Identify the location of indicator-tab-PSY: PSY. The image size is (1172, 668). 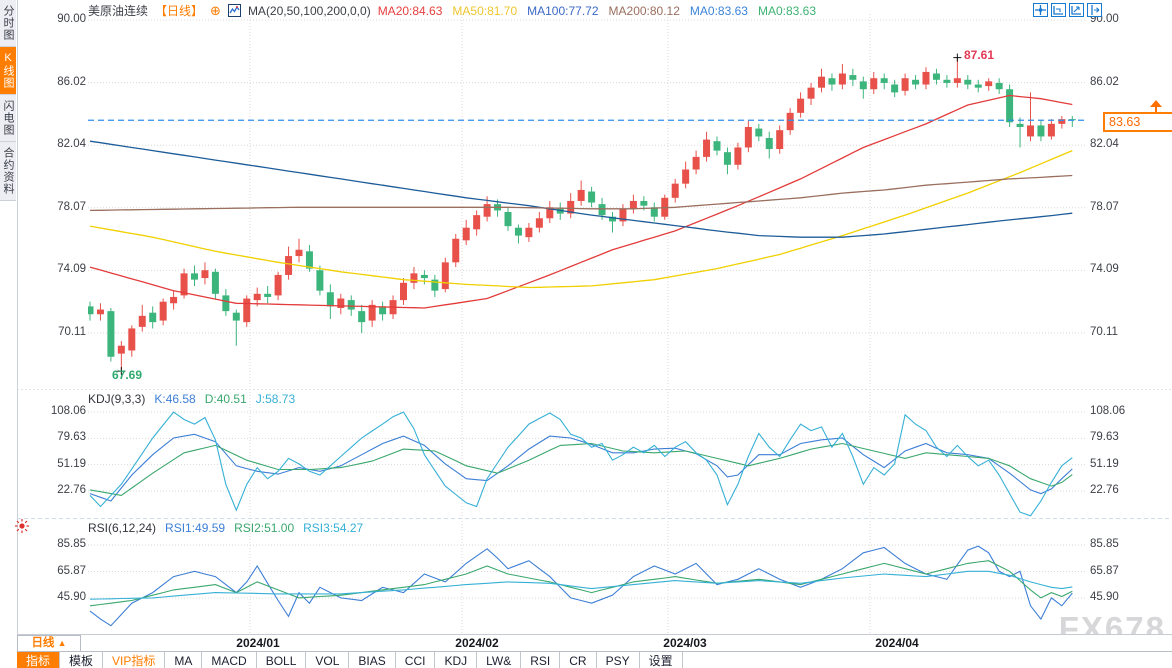
(618, 660).